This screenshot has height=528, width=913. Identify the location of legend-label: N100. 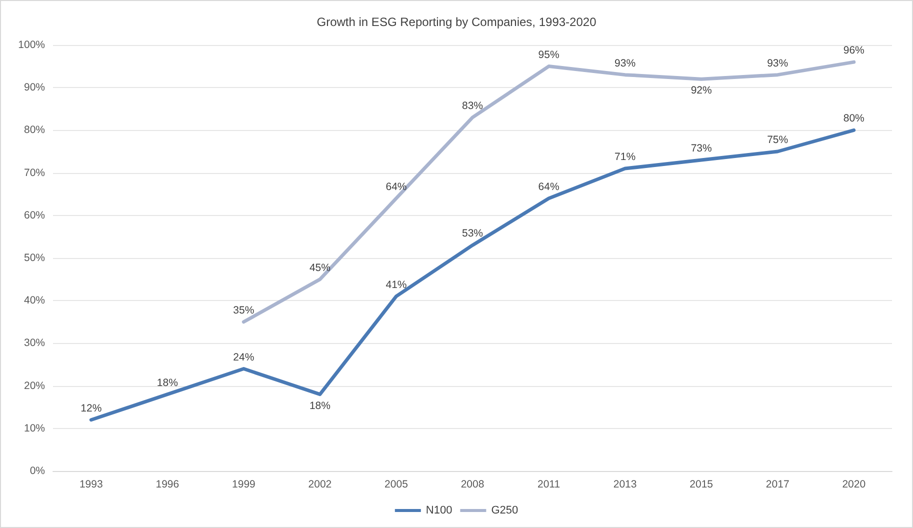
(439, 510).